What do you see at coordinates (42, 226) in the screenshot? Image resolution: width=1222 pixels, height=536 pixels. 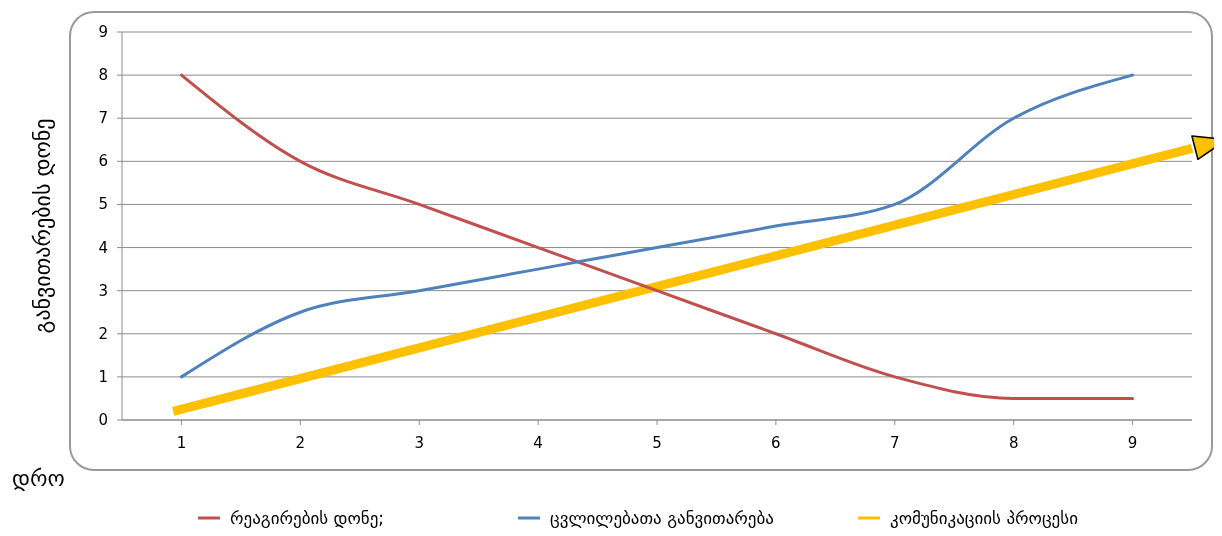 I see `y-axis-title: განვითარების დონე` at bounding box center [42, 226].